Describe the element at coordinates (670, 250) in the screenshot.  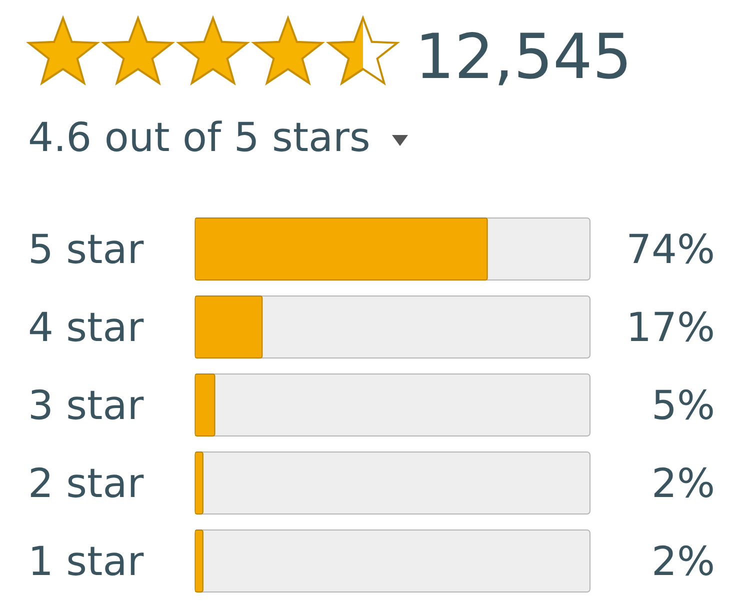
I see `data-label: 74%` at that location.